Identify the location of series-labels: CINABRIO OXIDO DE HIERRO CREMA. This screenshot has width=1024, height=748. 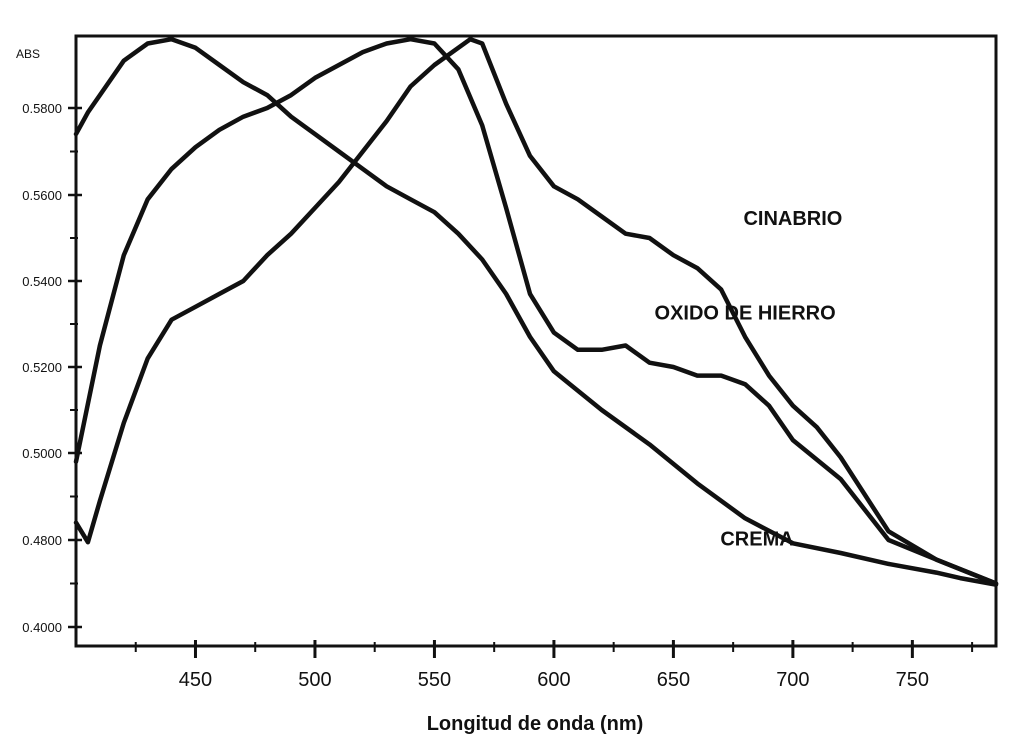
(749, 379).